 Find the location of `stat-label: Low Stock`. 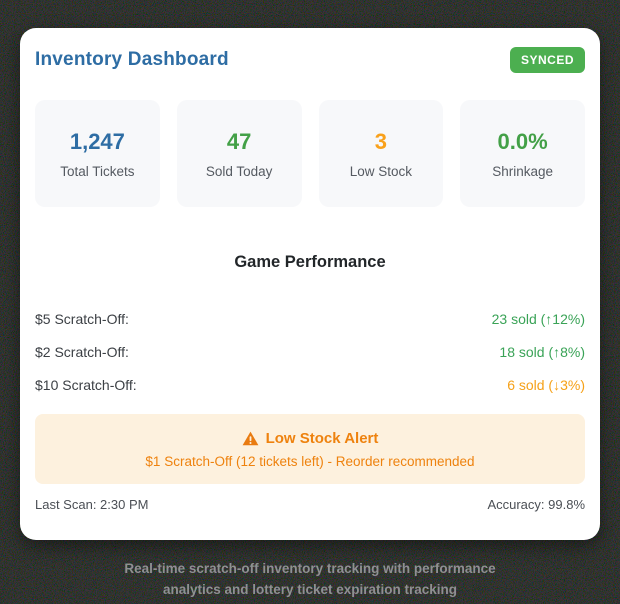

stat-label: Low Stock is located at coordinates (381, 171).